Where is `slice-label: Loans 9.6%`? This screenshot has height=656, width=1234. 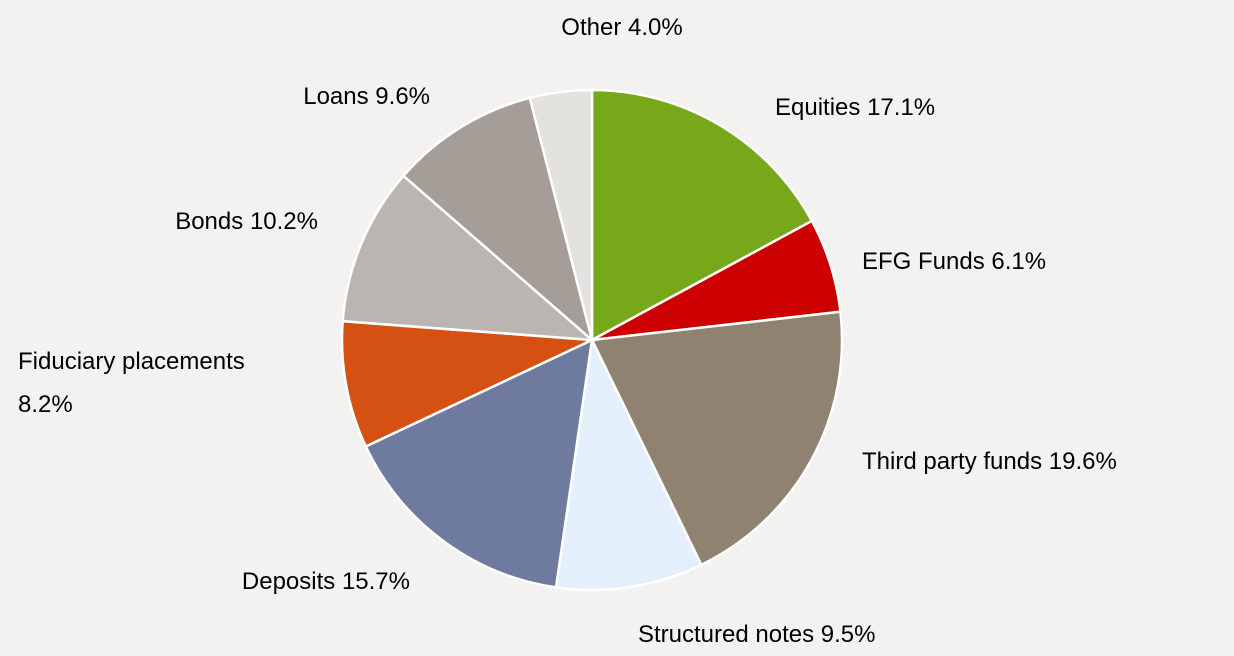 slice-label: Loans 9.6% is located at coordinates (366, 97).